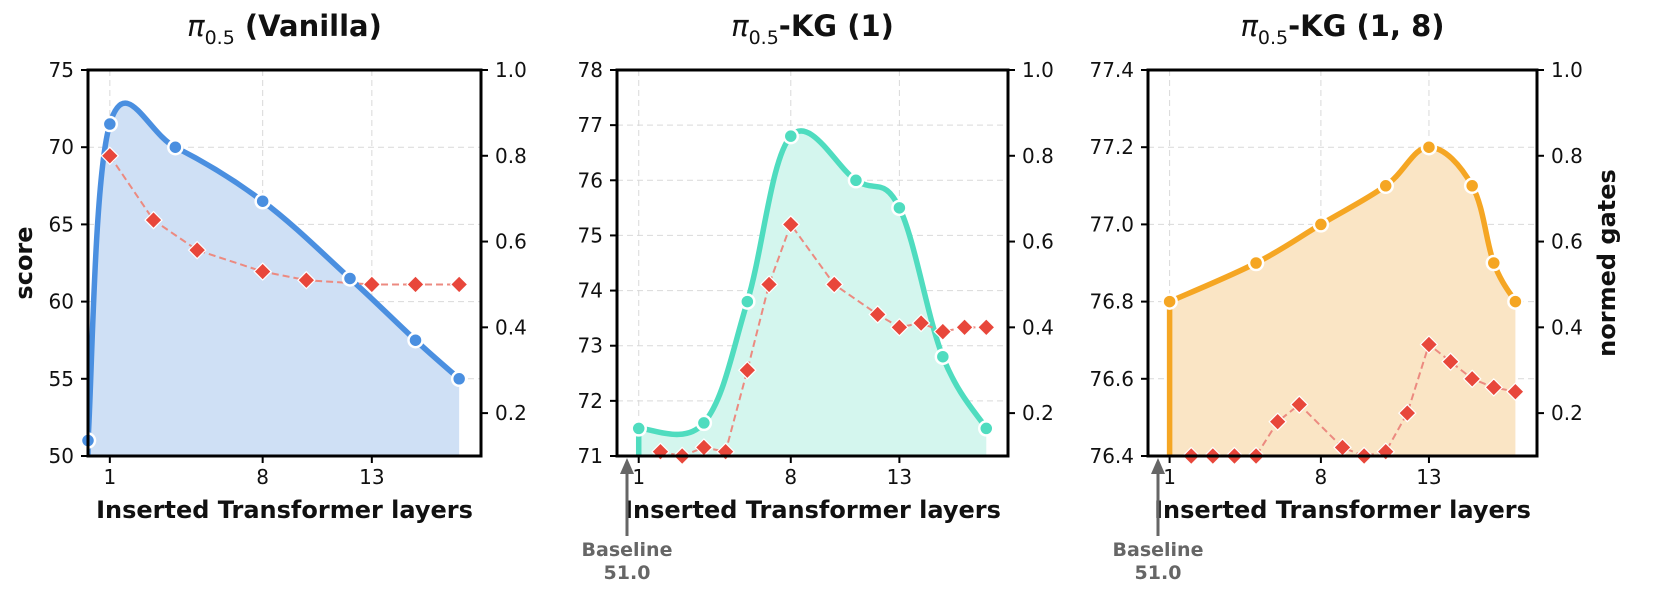 This screenshot has height=600, width=1665. I want to click on y-tick-label: 76.4, so click(1111, 456).